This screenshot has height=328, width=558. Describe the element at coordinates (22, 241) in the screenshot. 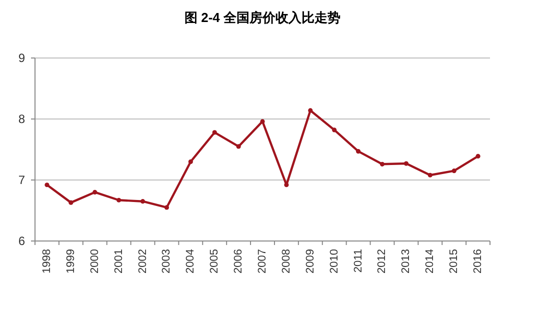

I see `y-tick-label: 6` at that location.